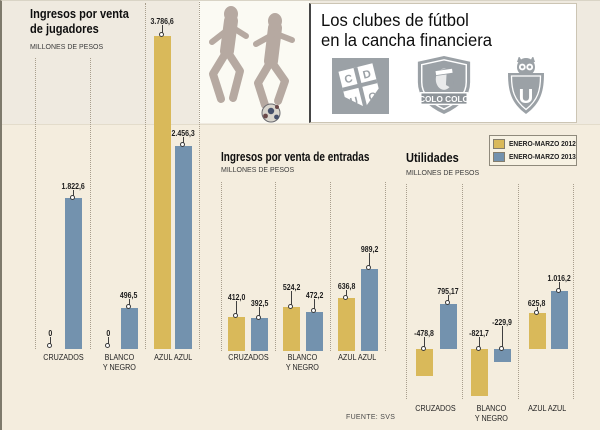 This screenshot has height=430, width=600. I want to click on value-label-text: -229,9, so click(502, 322).